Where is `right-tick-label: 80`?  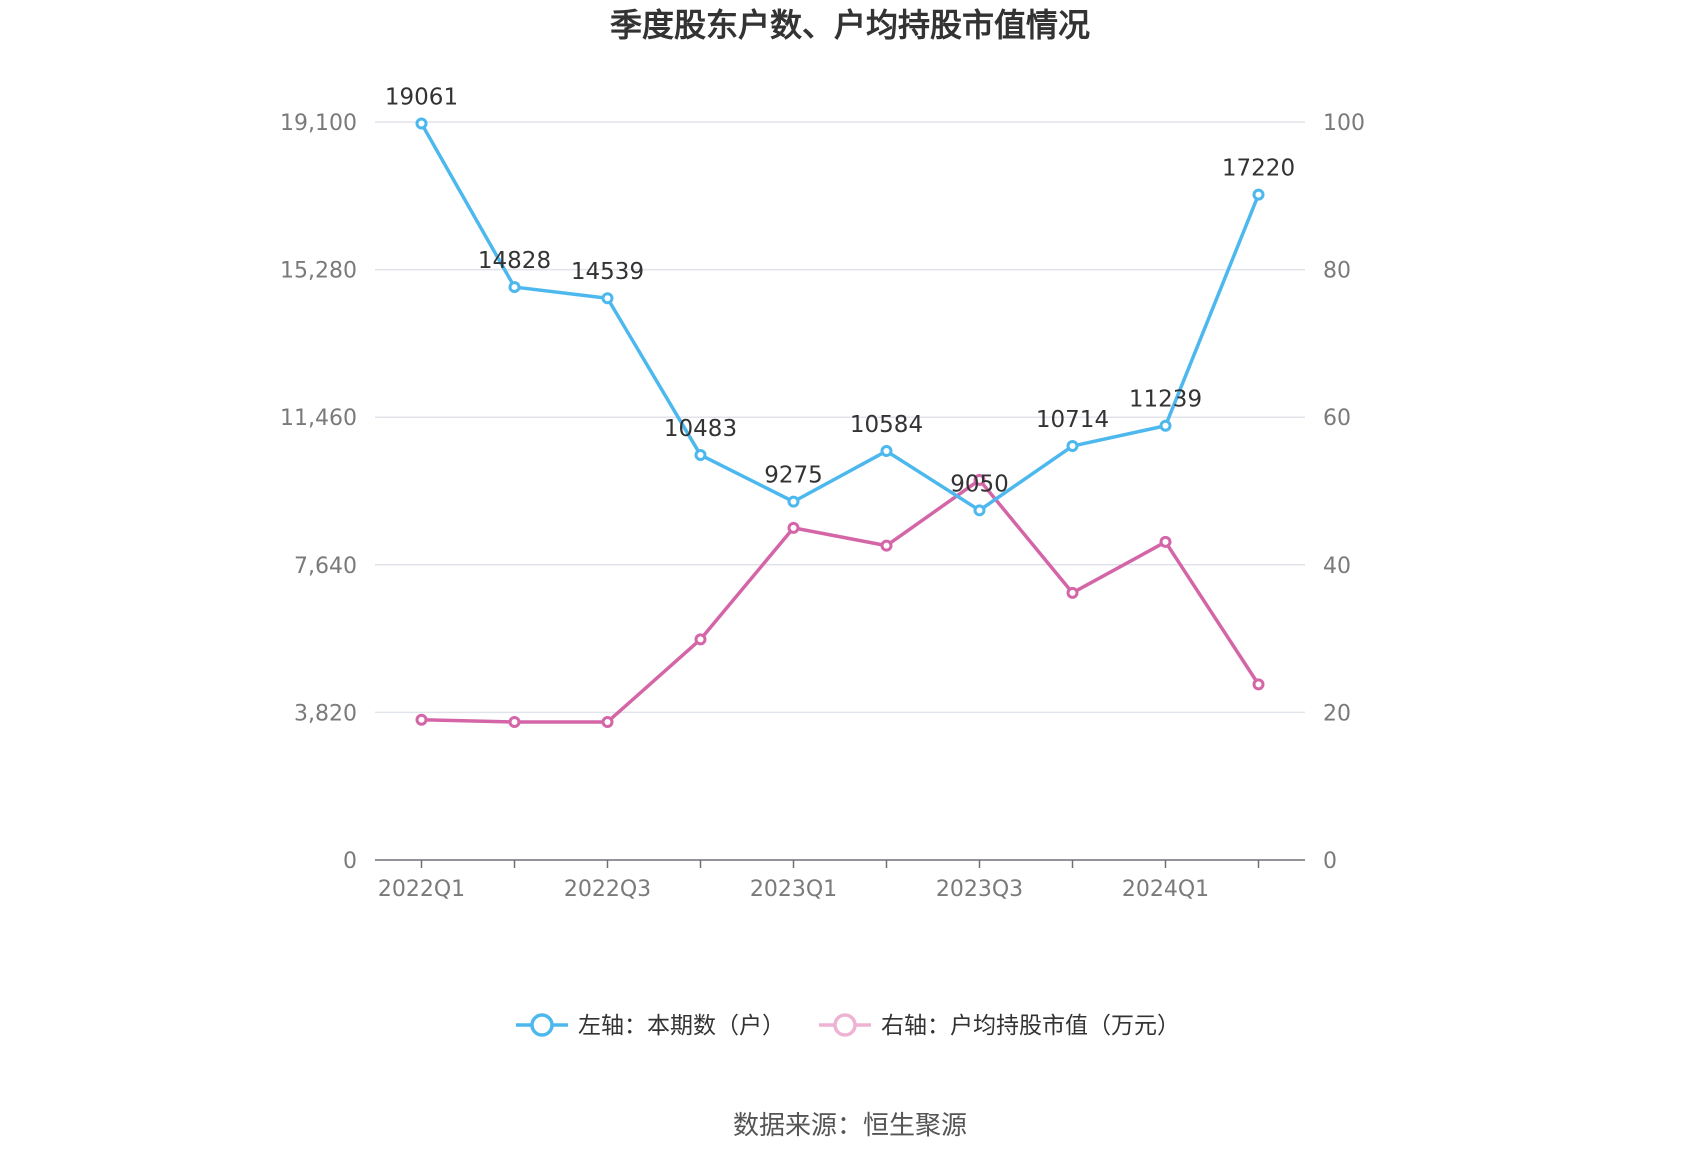
right-tick-label: 80 is located at coordinates (1337, 271).